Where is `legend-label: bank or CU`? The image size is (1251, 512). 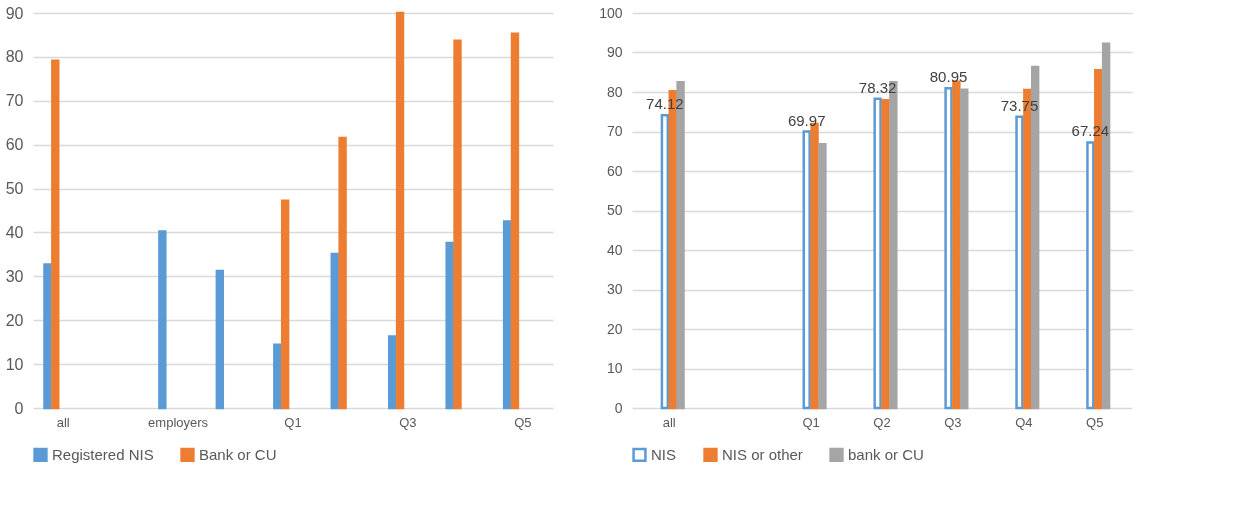 legend-label: bank or CU is located at coordinates (886, 454).